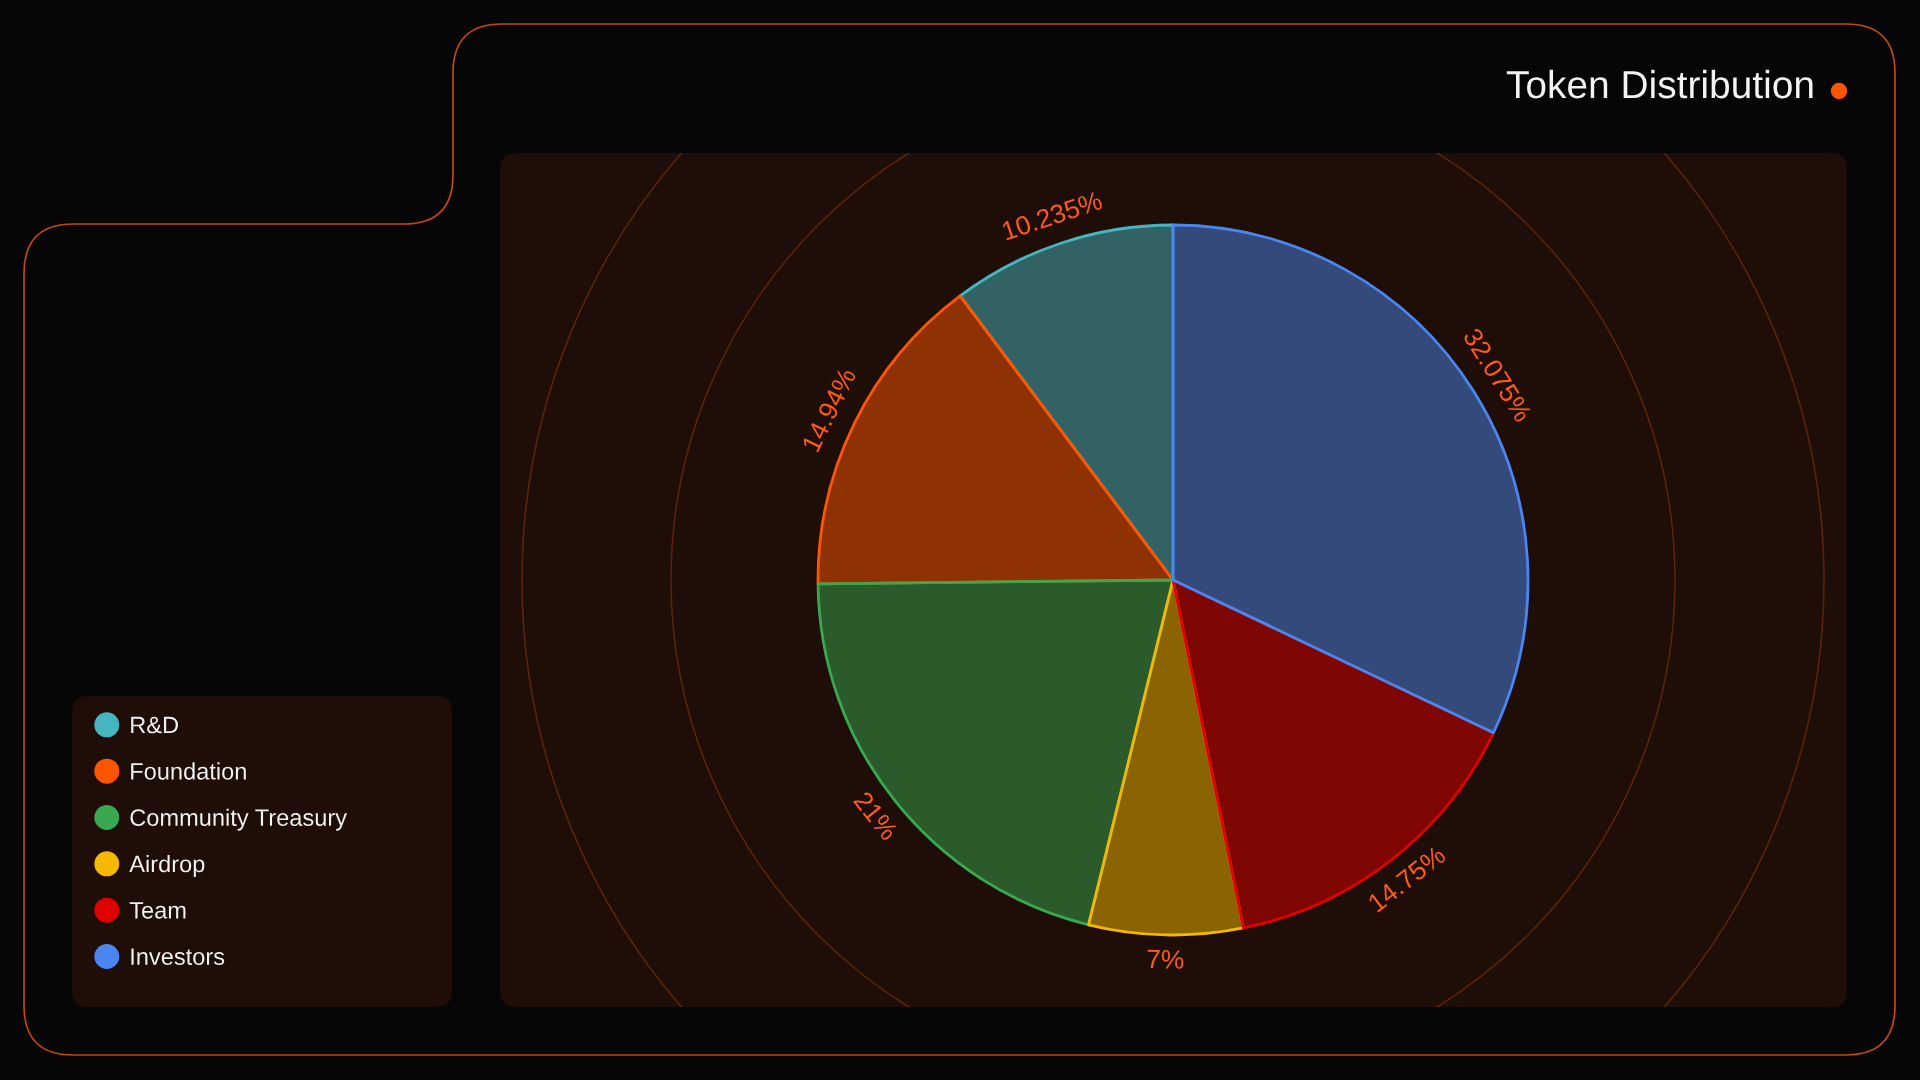 The width and height of the screenshot is (1920, 1080). What do you see at coordinates (154, 725) in the screenshot?
I see `legend-label: R&D` at bounding box center [154, 725].